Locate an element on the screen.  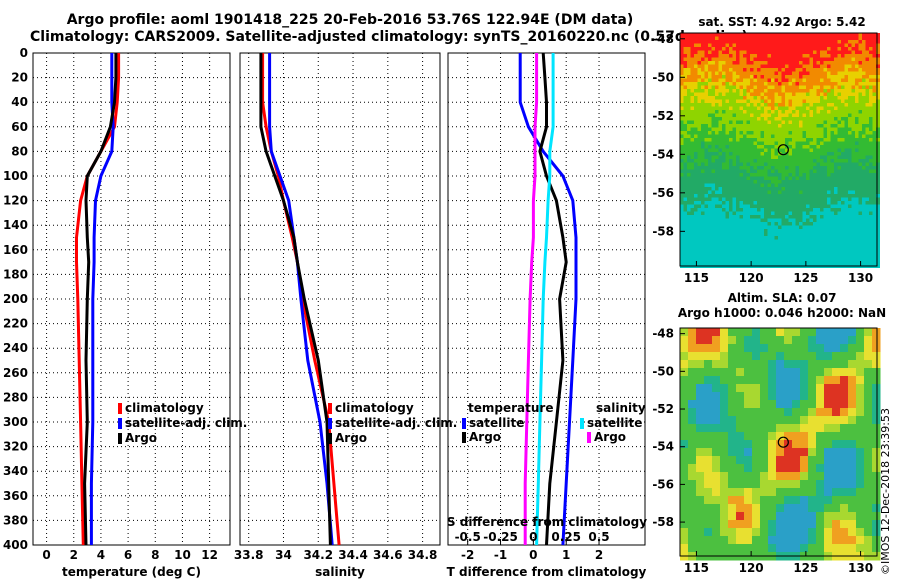
depth-tick-label-12: 240 is located at coordinates (15, 348).